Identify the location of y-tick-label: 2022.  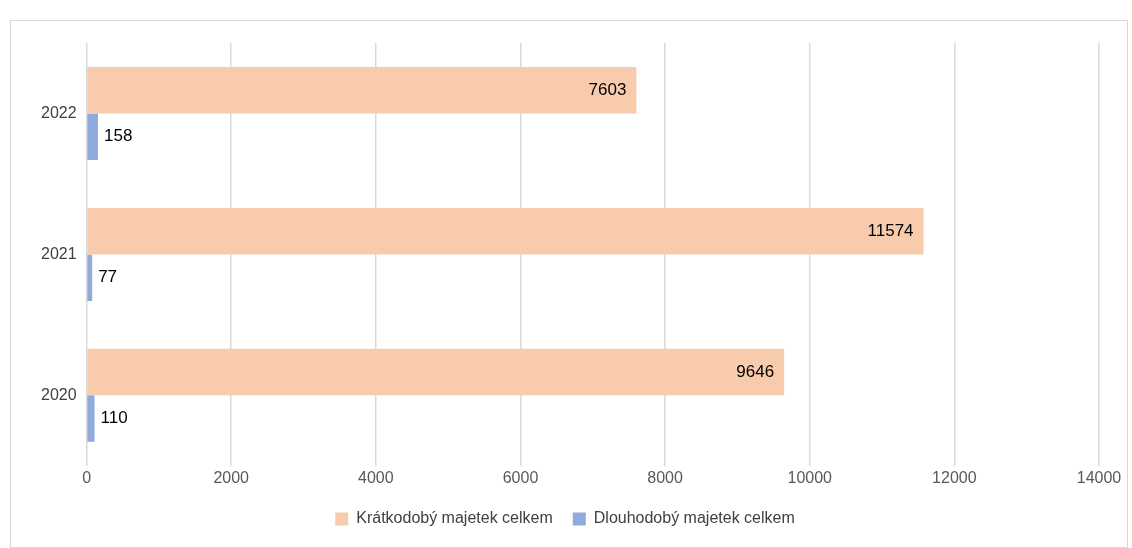
(59, 112).